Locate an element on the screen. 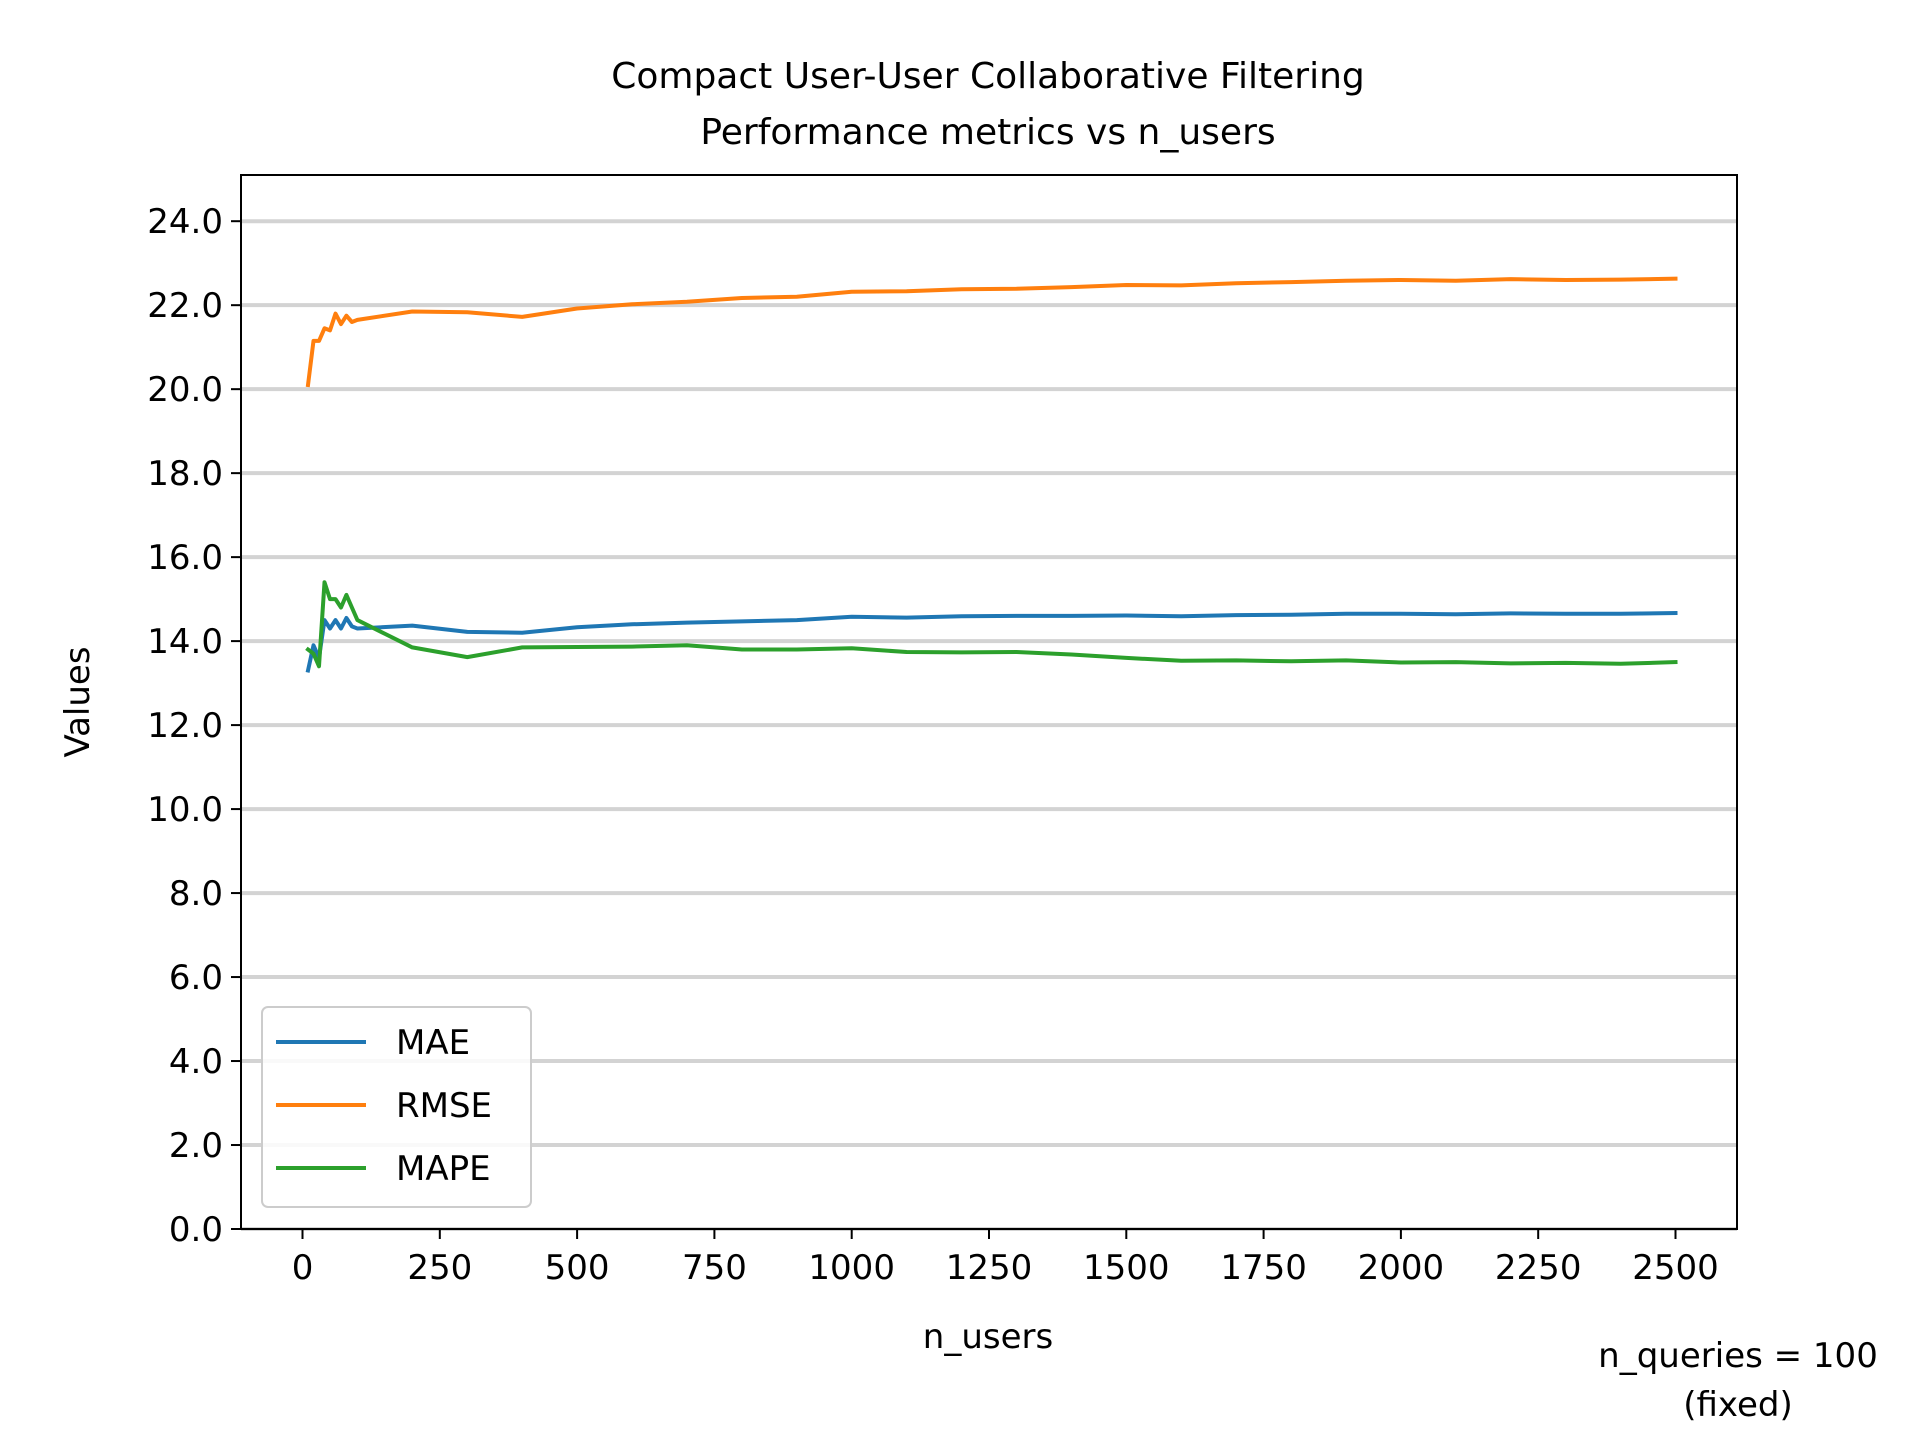 Image resolution: width=1920 pixels, height=1440 pixels. annotation-fixed: (fixed) is located at coordinates (1738, 1405).